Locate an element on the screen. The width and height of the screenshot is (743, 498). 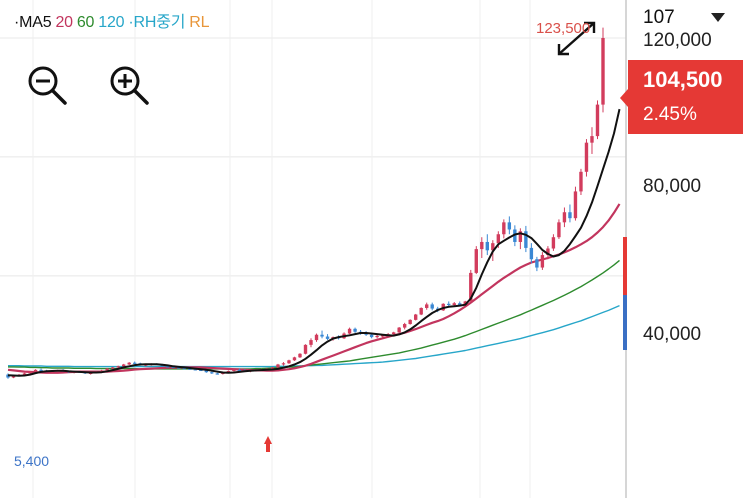
zoom-in-icon is located at coordinates (129, 85).